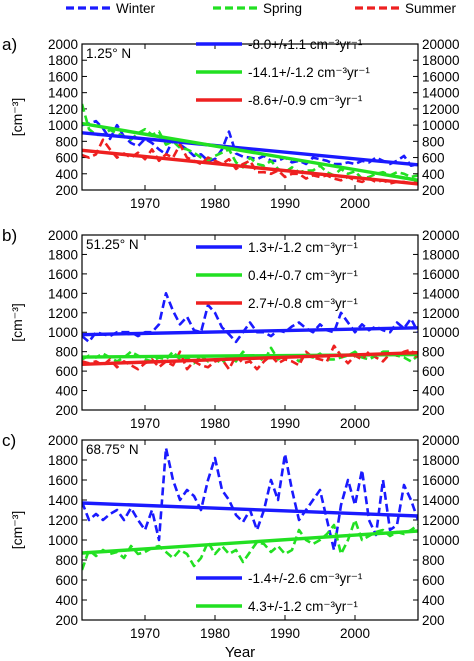 This screenshot has width=474, height=661. I want to click on latitude-label: 51.25° N, so click(112, 244).